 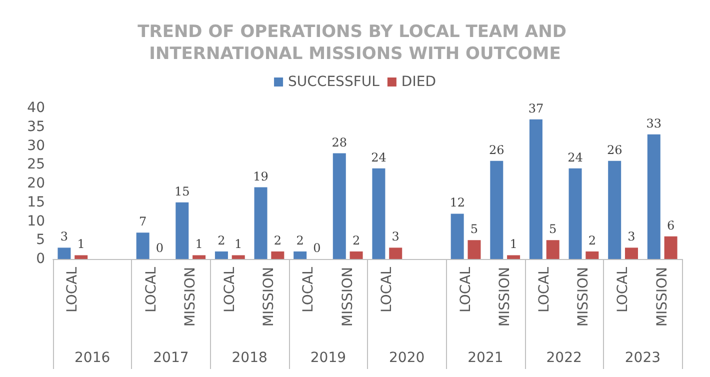 I want to click on text: 2020, so click(x=406, y=358).